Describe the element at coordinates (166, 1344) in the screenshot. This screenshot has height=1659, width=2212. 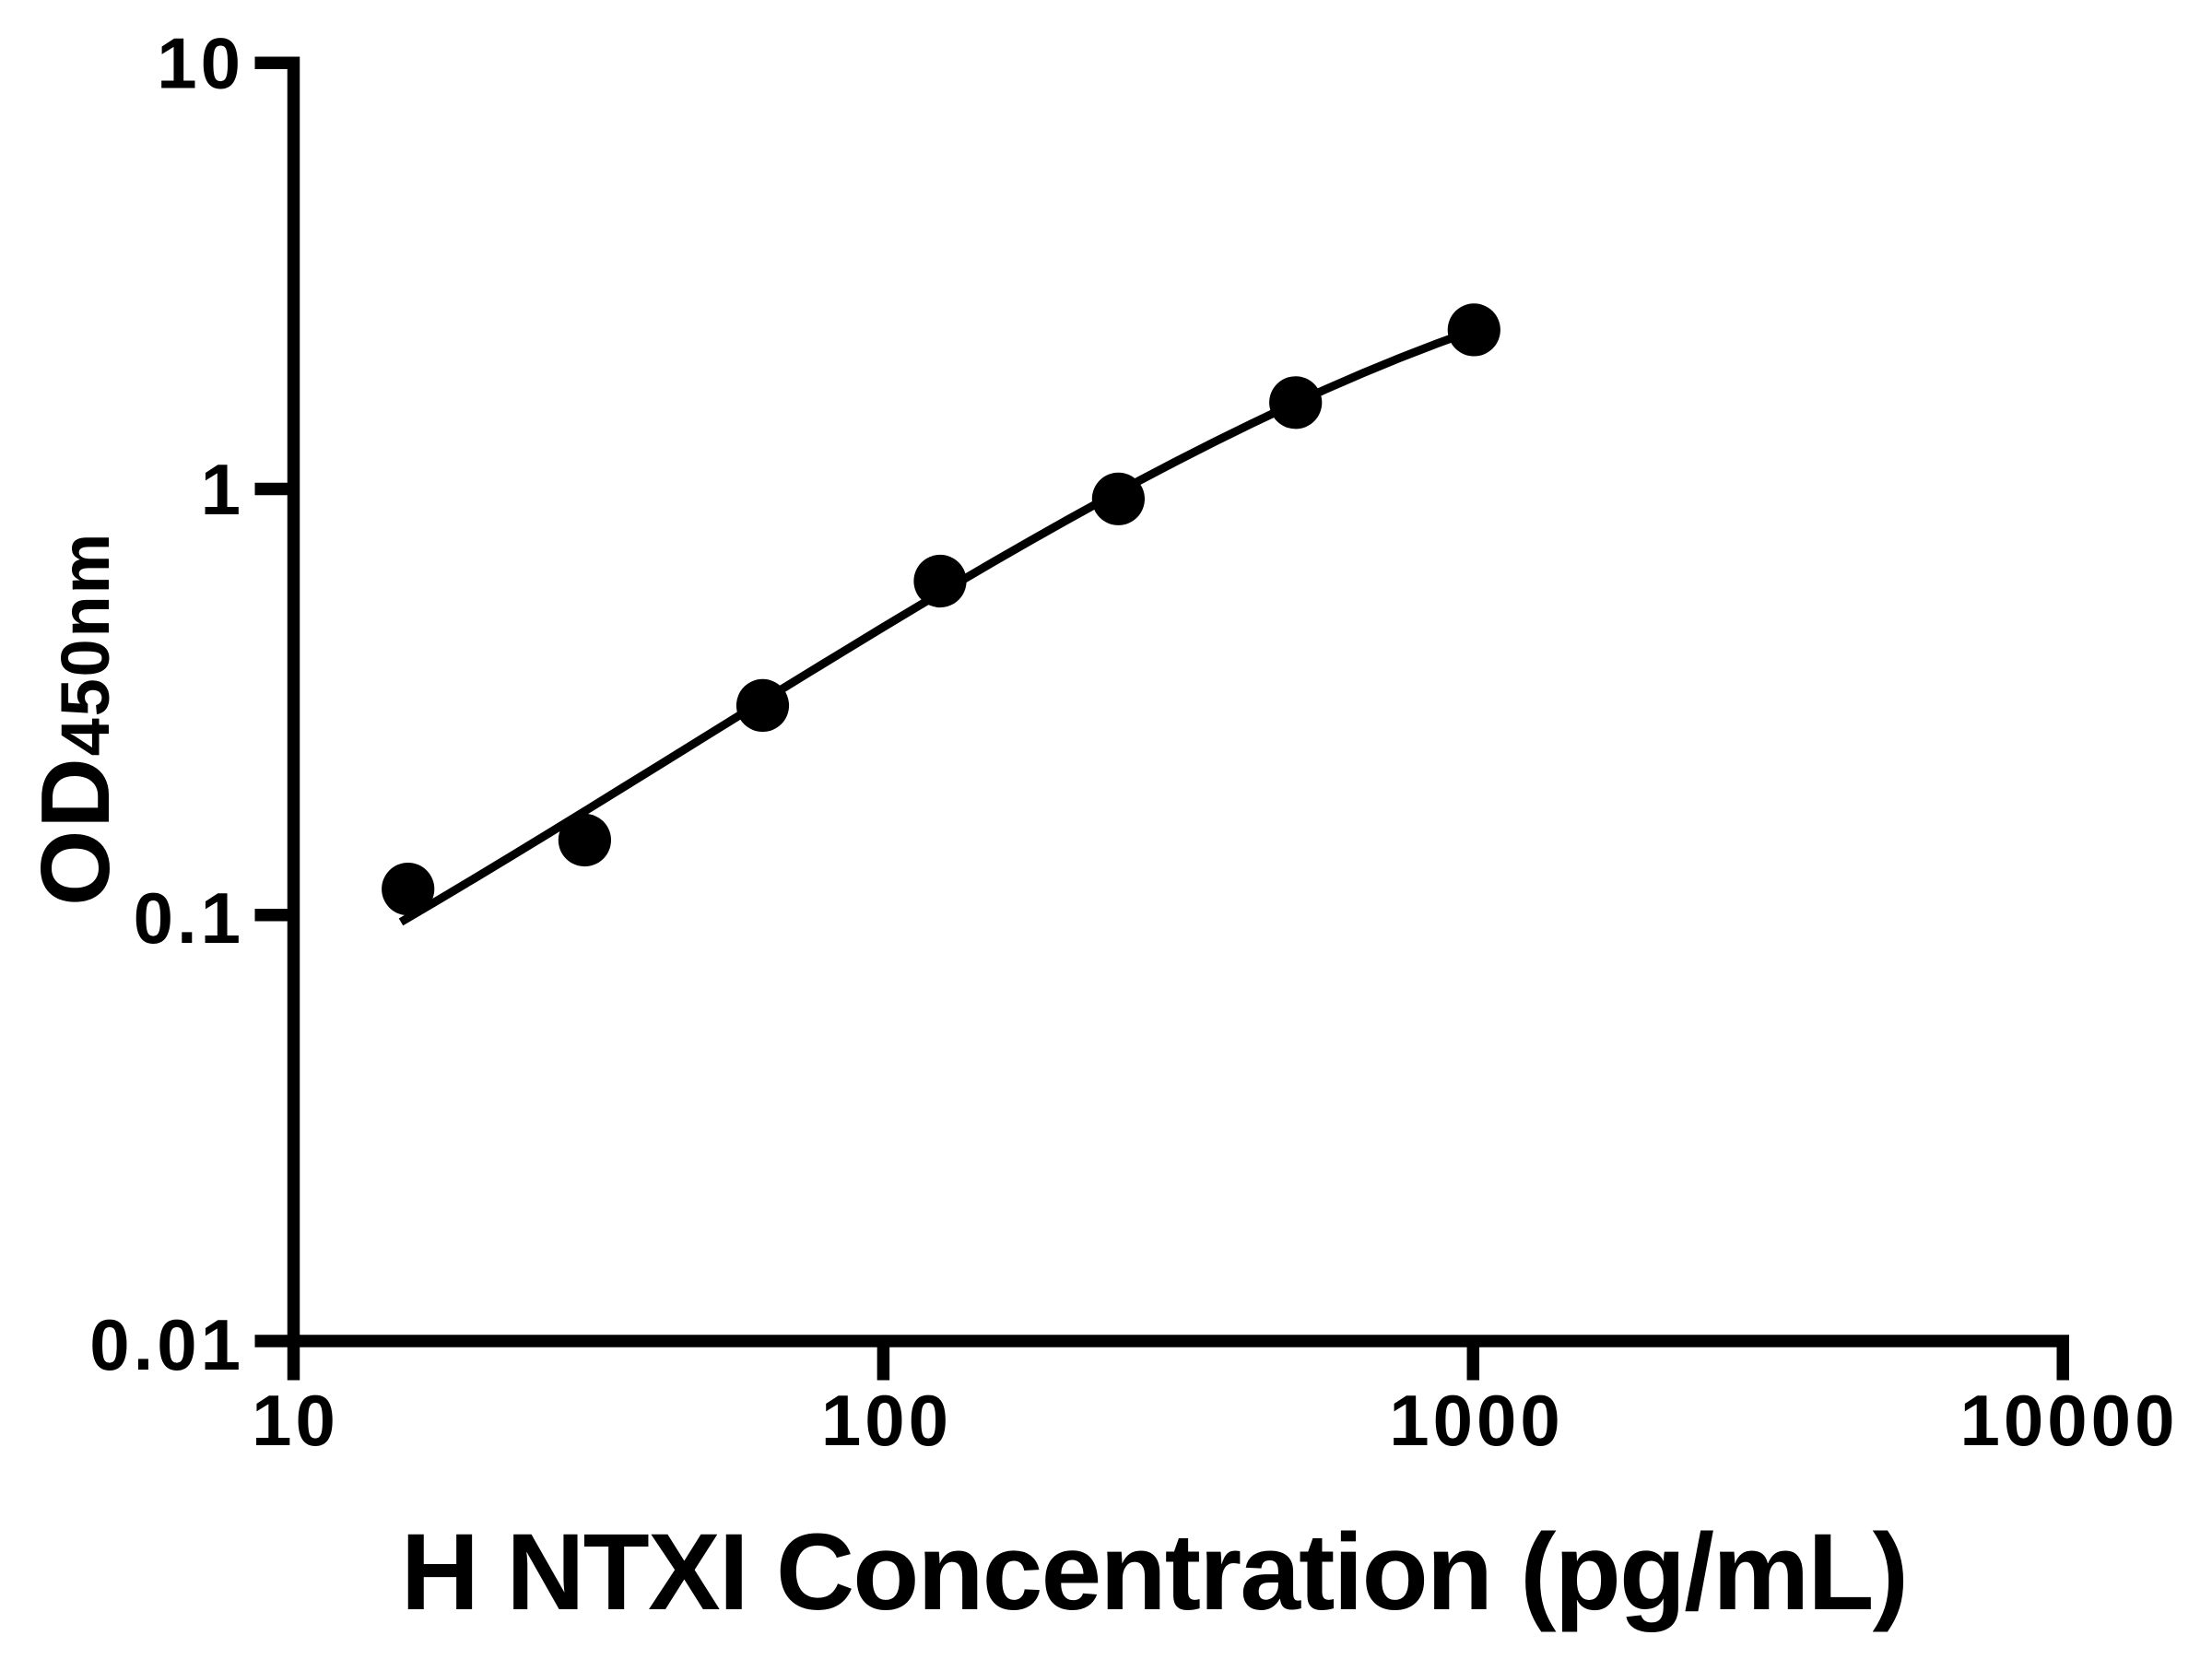
I see `svg-text: 0.01` at that location.